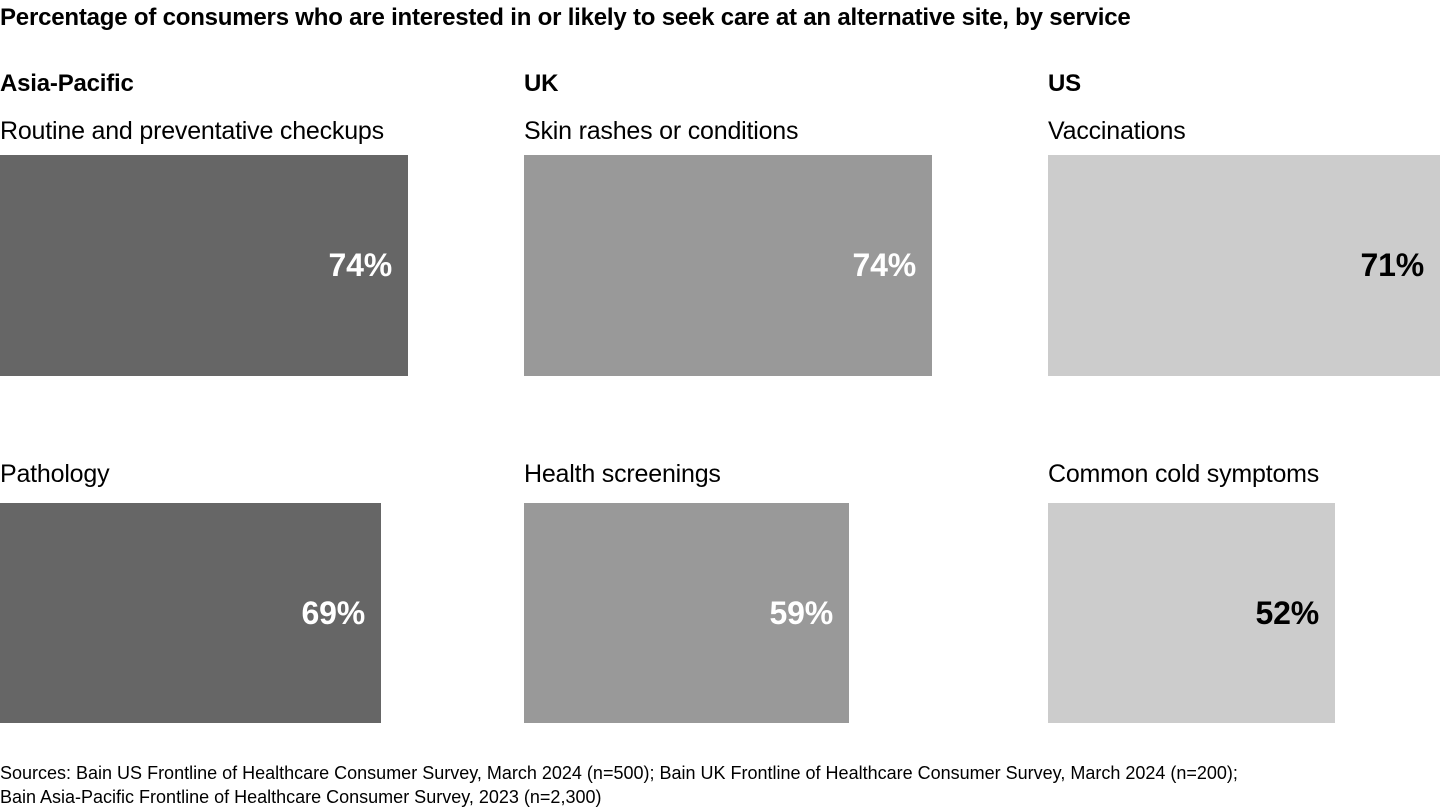  I want to click on bar-label: Common cold symptoms, so click(1184, 474).